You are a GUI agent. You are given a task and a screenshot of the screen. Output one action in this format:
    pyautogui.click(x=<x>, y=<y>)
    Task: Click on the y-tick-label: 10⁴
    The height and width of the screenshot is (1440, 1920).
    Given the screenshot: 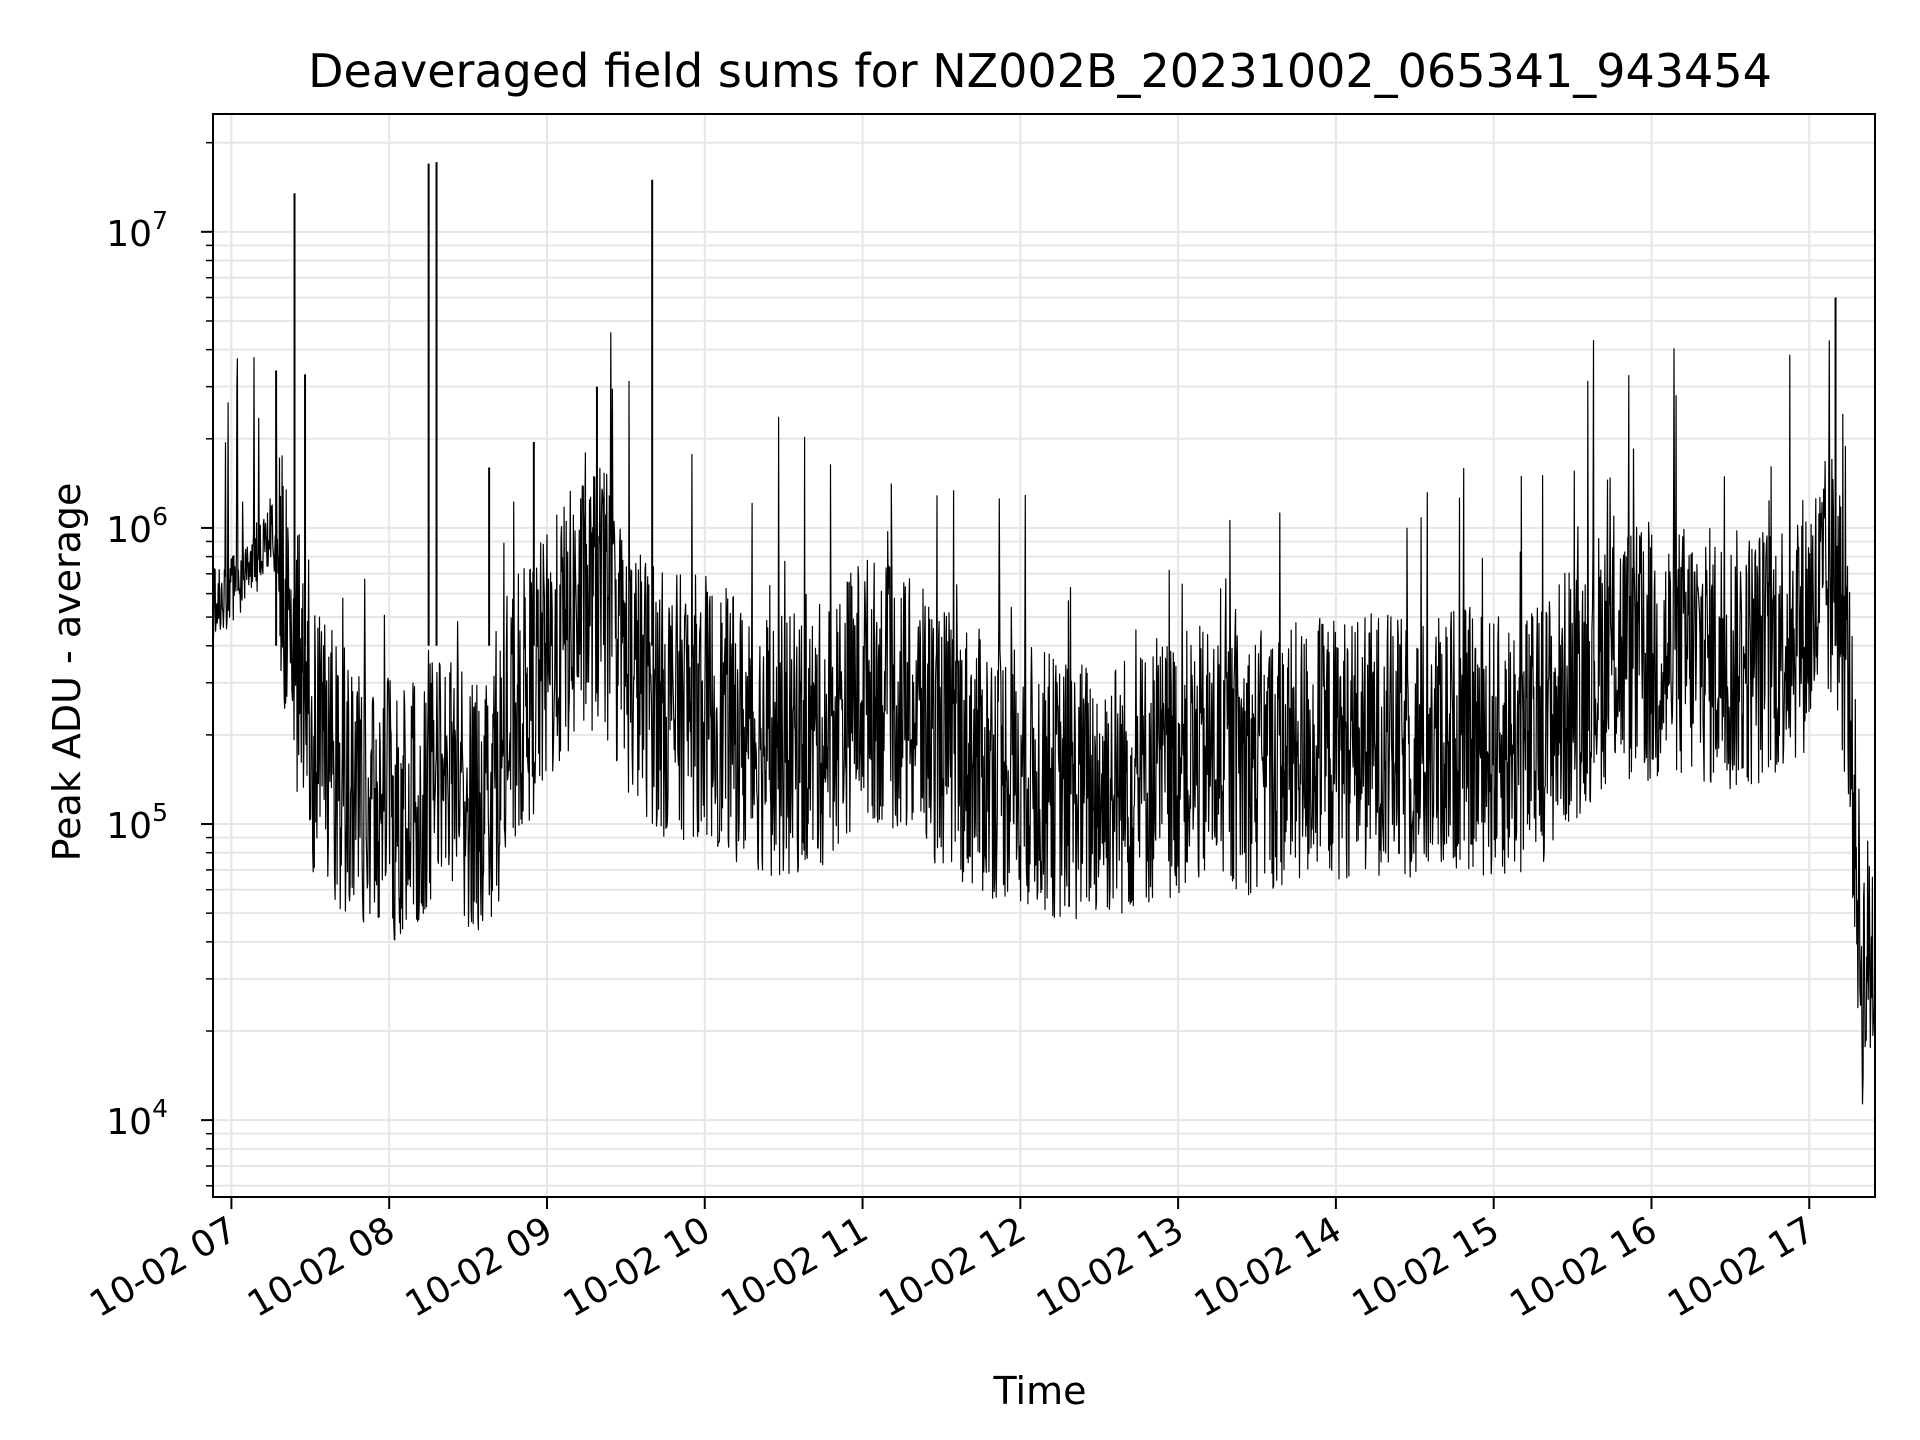 What is the action you would take?
    pyautogui.click(x=137, y=1118)
    